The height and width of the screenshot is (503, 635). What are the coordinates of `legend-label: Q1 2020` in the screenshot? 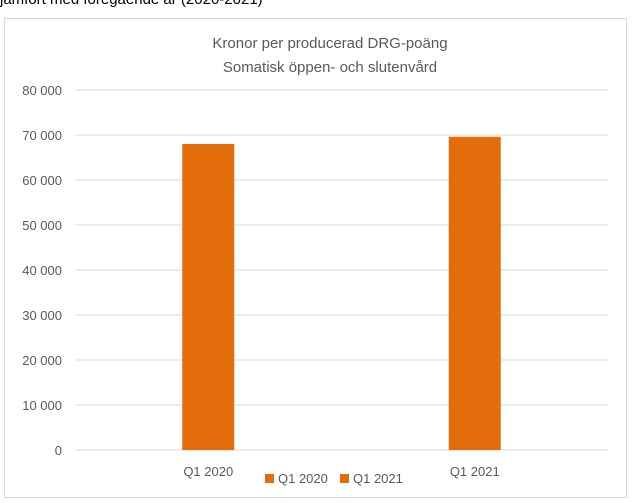 It's located at (303, 478).